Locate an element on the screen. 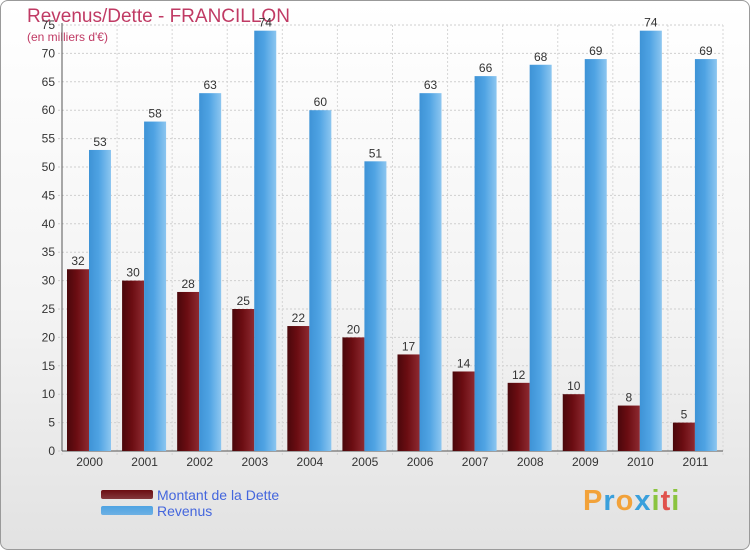  data-label-revenus: 68 is located at coordinates (541, 57).